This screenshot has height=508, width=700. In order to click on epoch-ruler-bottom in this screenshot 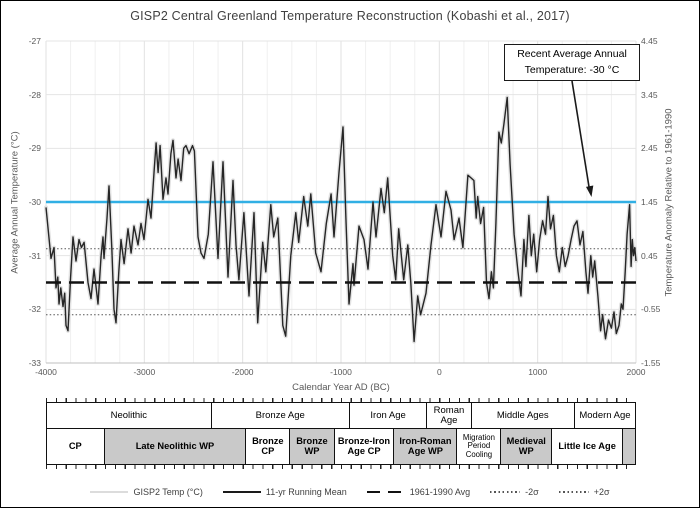, I will do `click(341, 467)`.